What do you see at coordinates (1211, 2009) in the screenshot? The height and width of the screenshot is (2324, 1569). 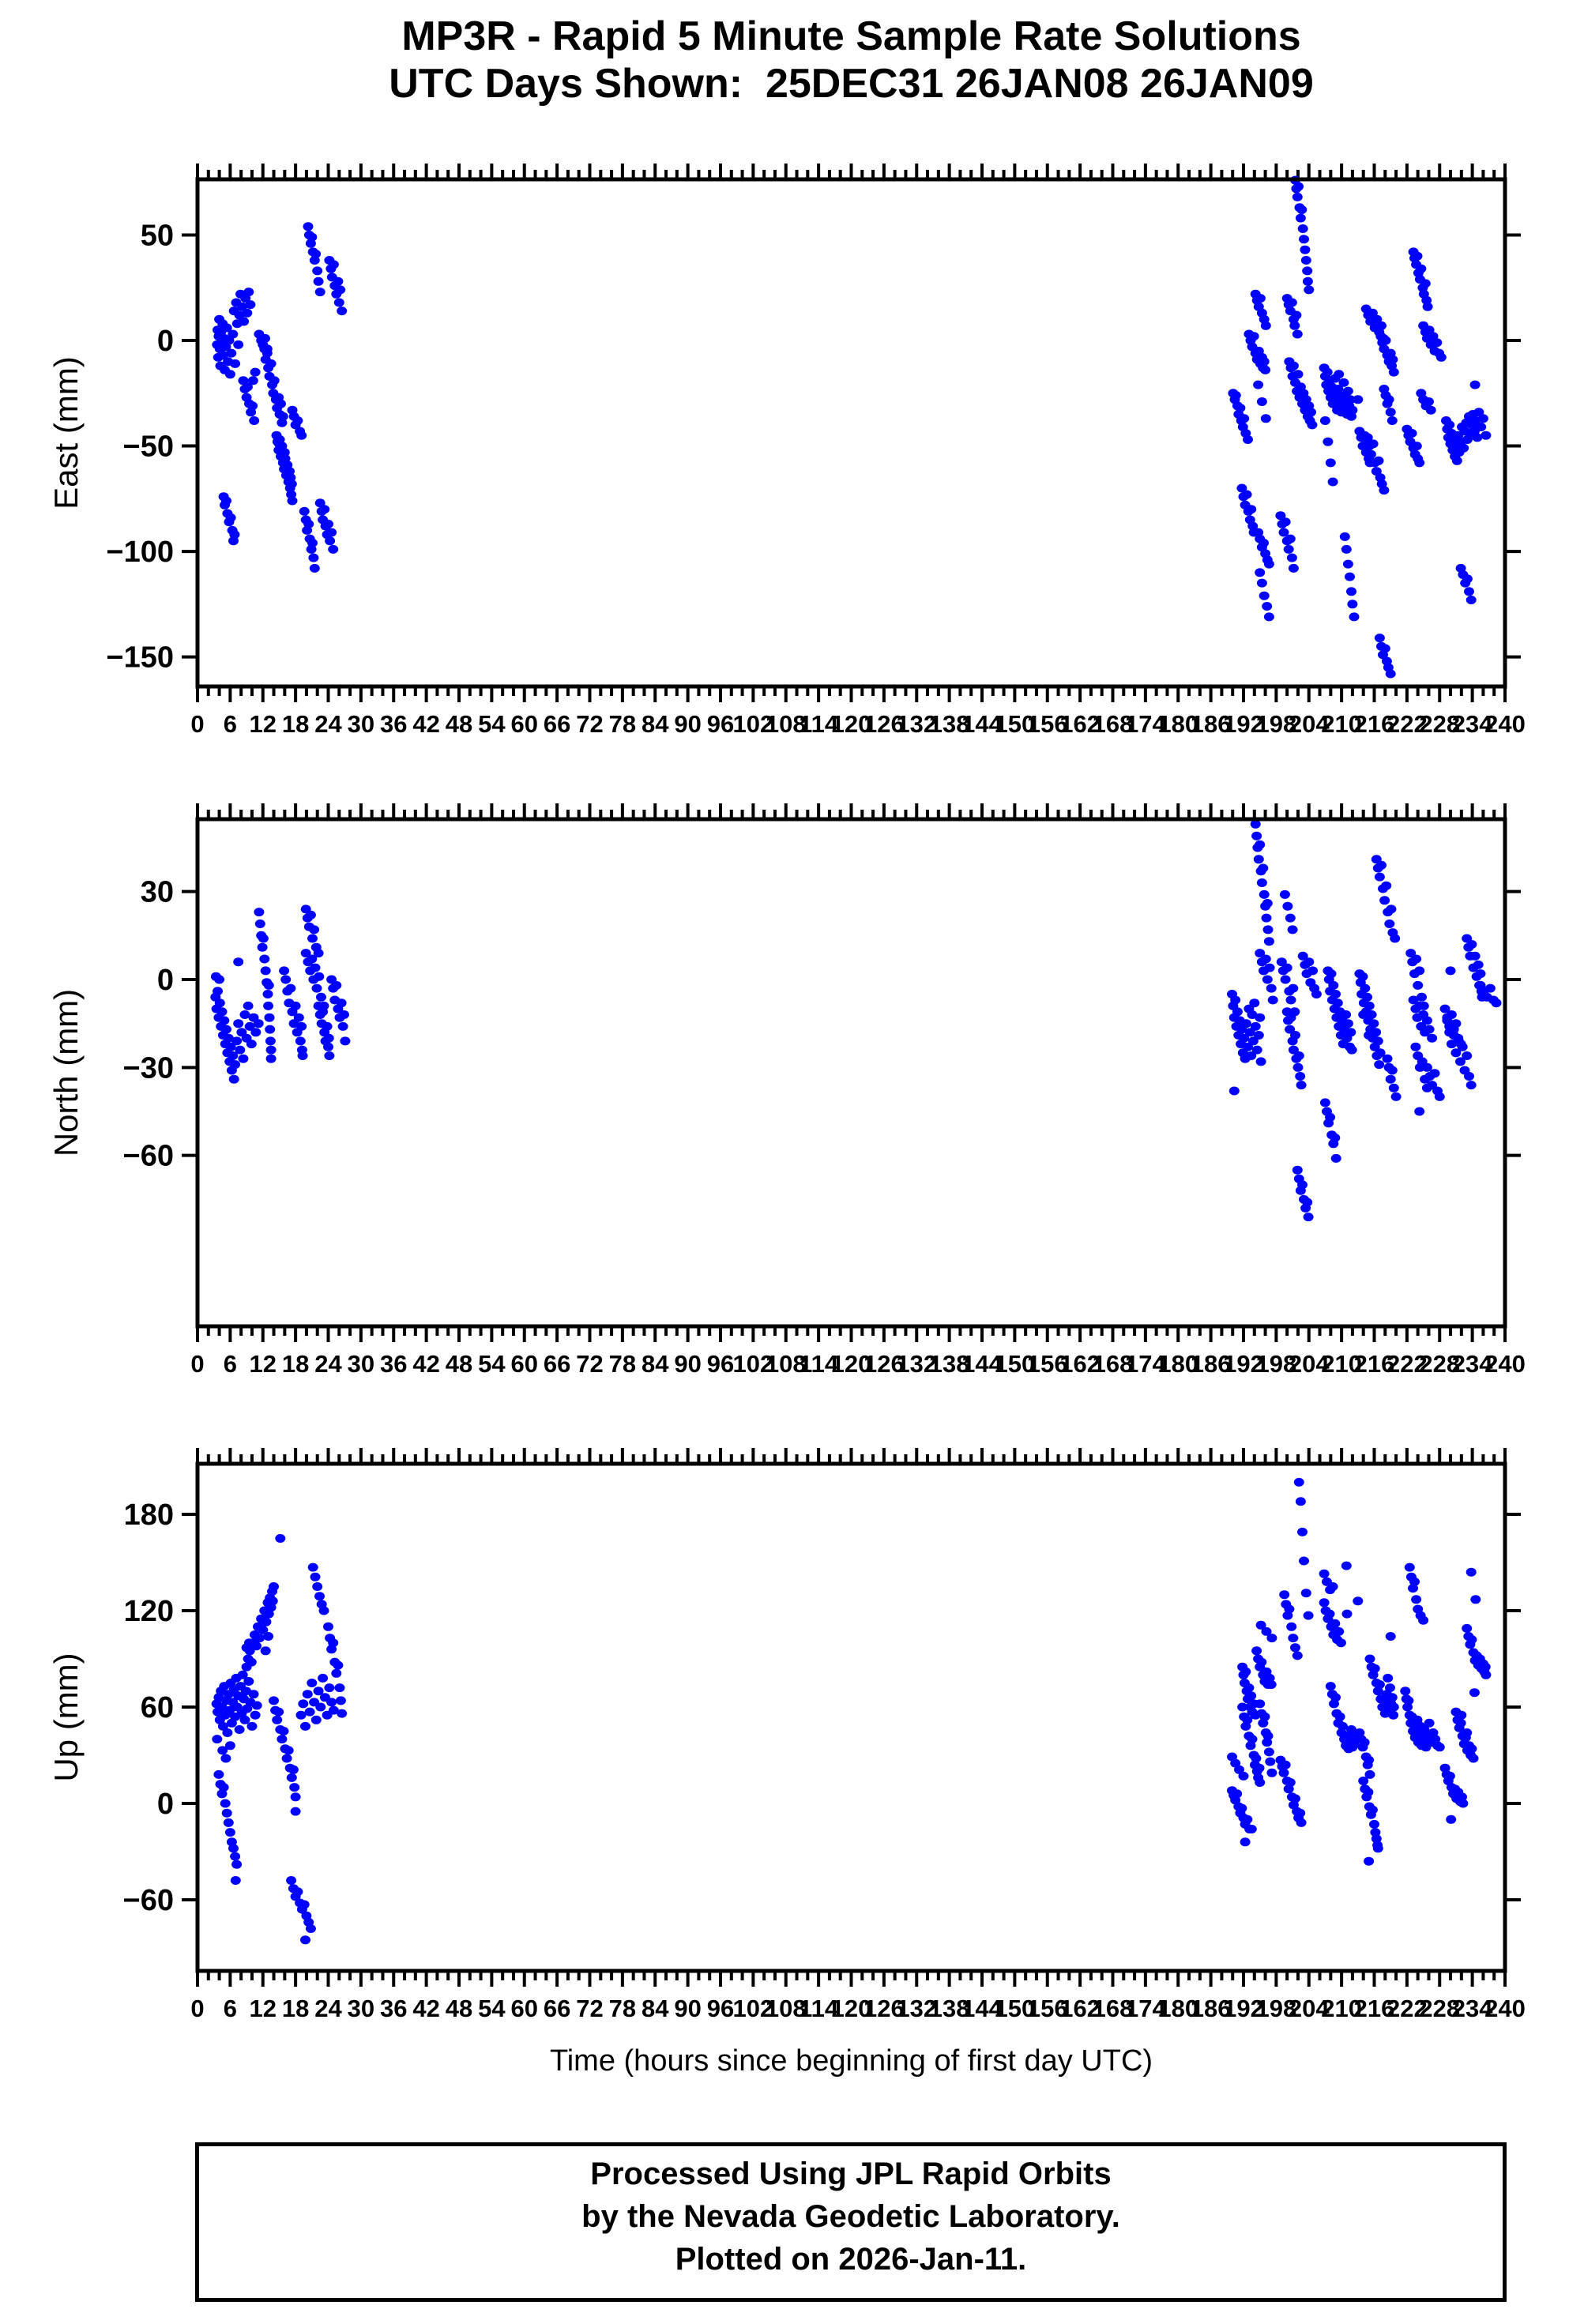 I see `up-xtick-label: 186` at bounding box center [1211, 2009].